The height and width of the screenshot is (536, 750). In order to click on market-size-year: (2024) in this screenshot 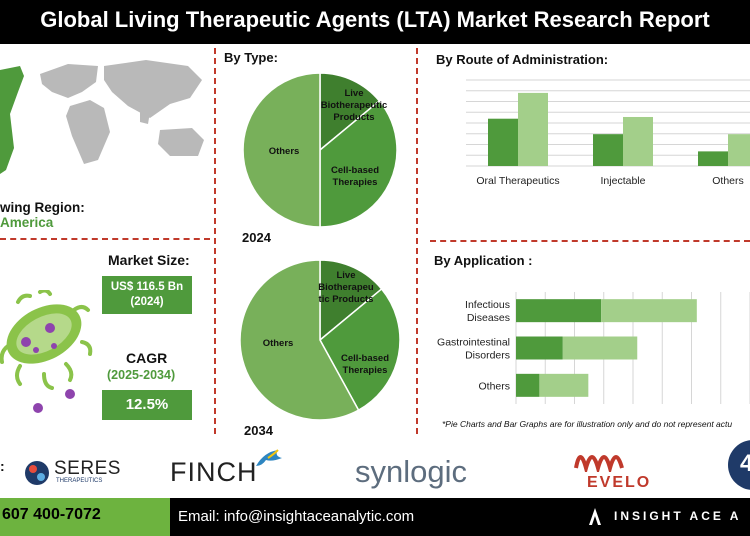, I will do `click(147, 302)`.